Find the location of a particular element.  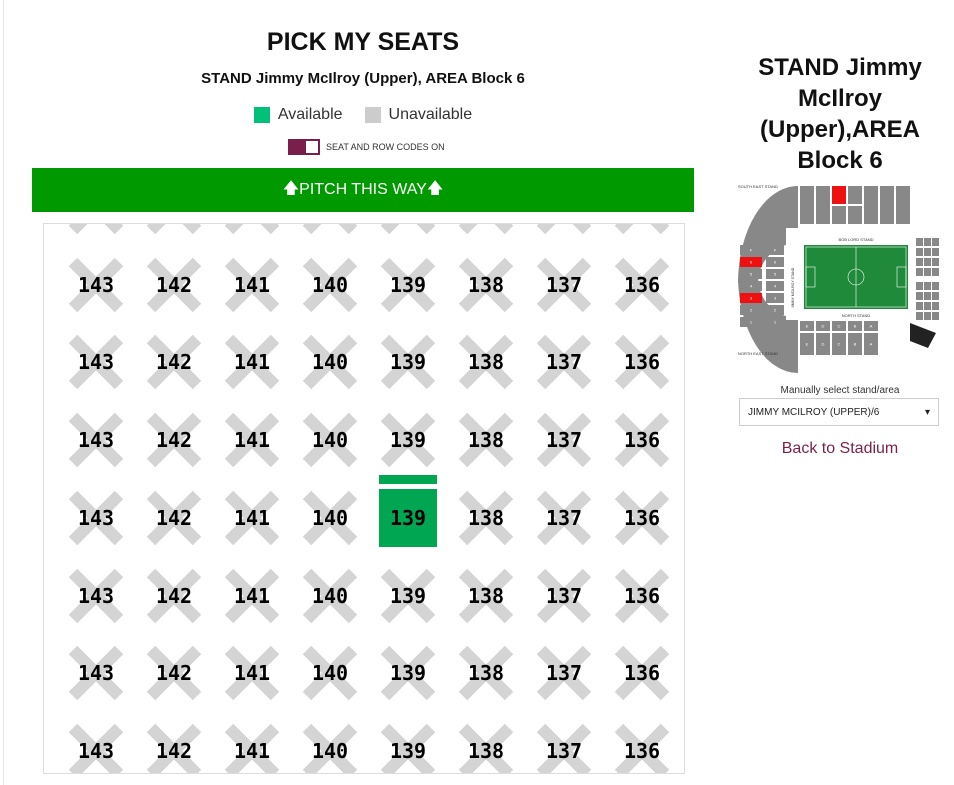

back-to-stadium-link: Back to Stadium is located at coordinates (840, 448).